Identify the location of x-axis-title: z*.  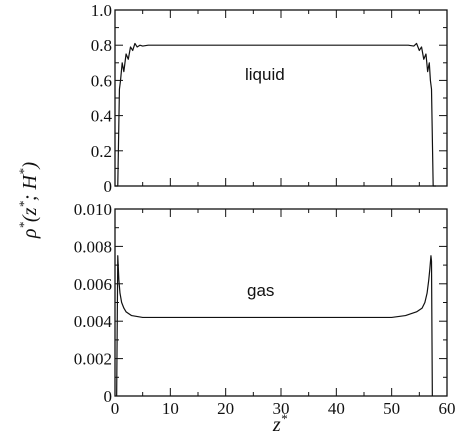
(280, 423).